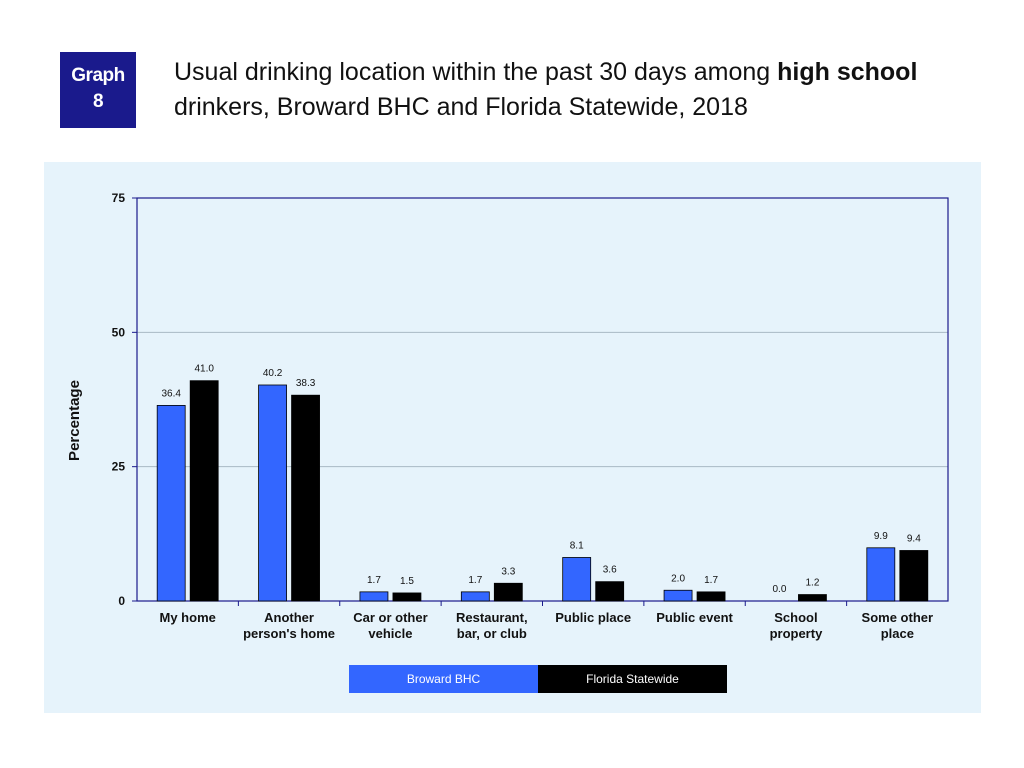 The height and width of the screenshot is (768, 1024). I want to click on x-tick-label: bar, or club, so click(492, 633).